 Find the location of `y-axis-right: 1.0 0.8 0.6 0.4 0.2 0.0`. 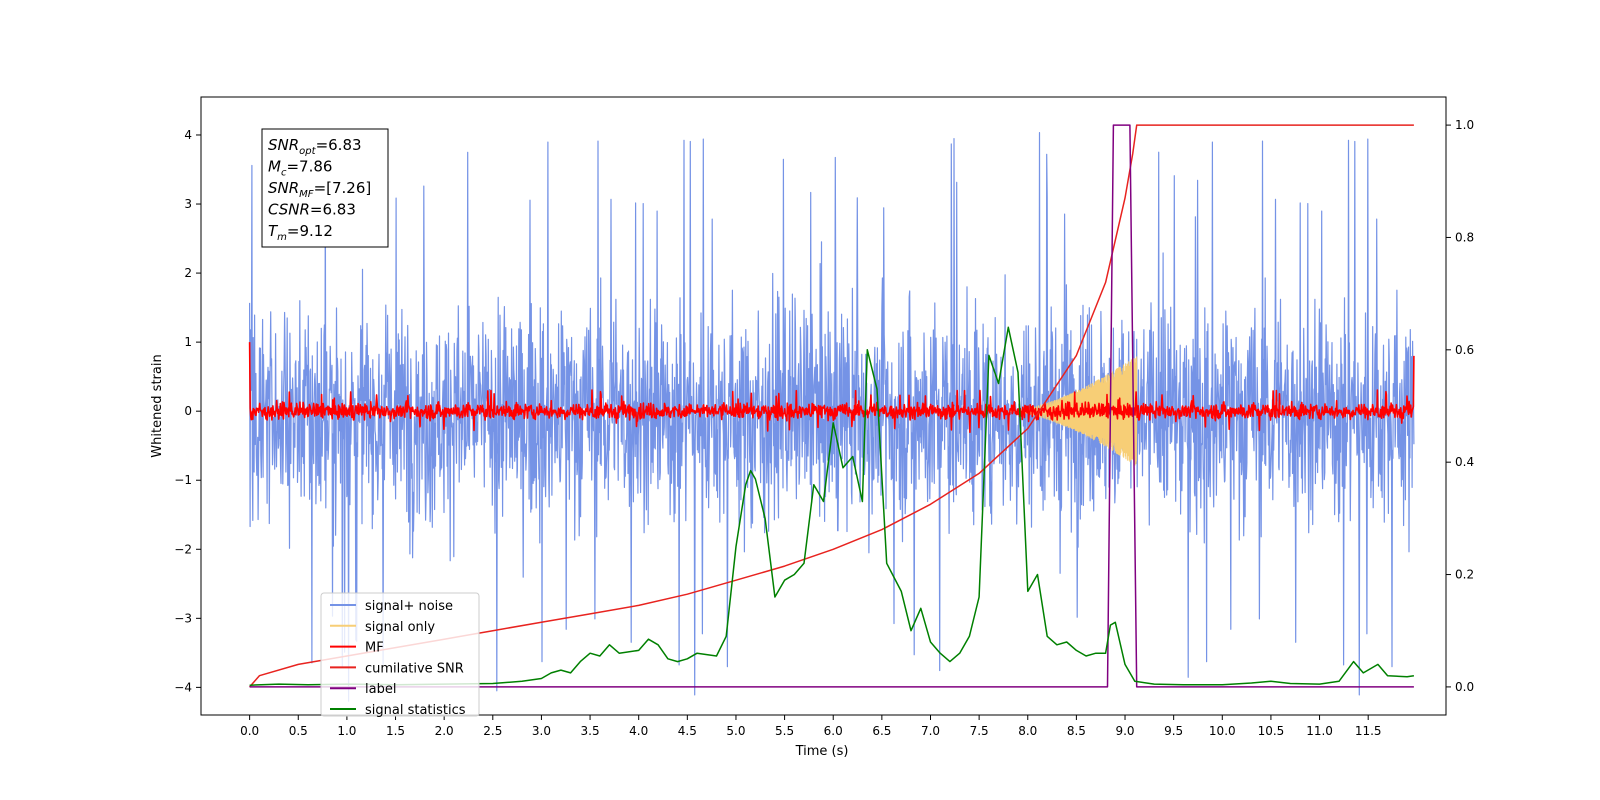

y-axis-right: 1.0 0.8 0.6 0.4 0.2 0.0 is located at coordinates (1460, 406).